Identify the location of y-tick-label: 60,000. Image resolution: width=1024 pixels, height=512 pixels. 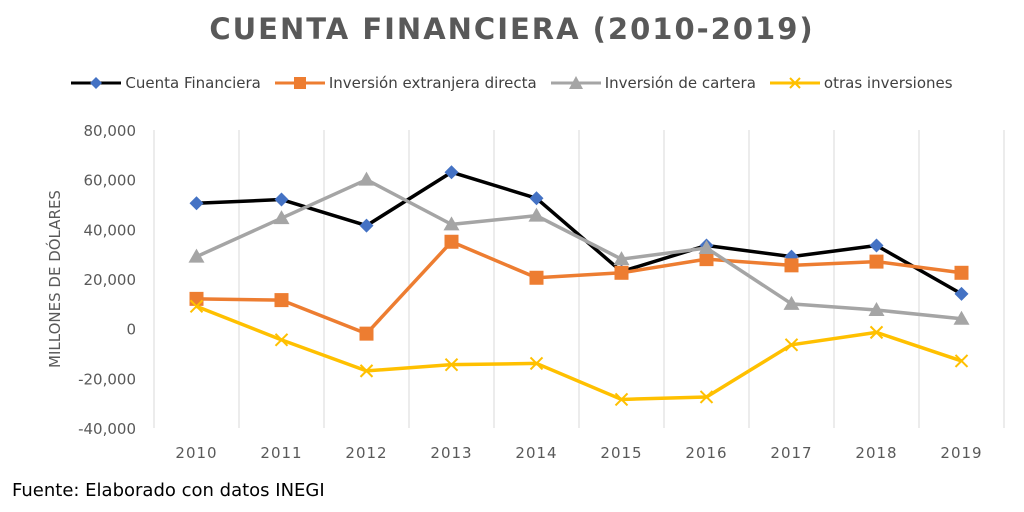
(110, 181).